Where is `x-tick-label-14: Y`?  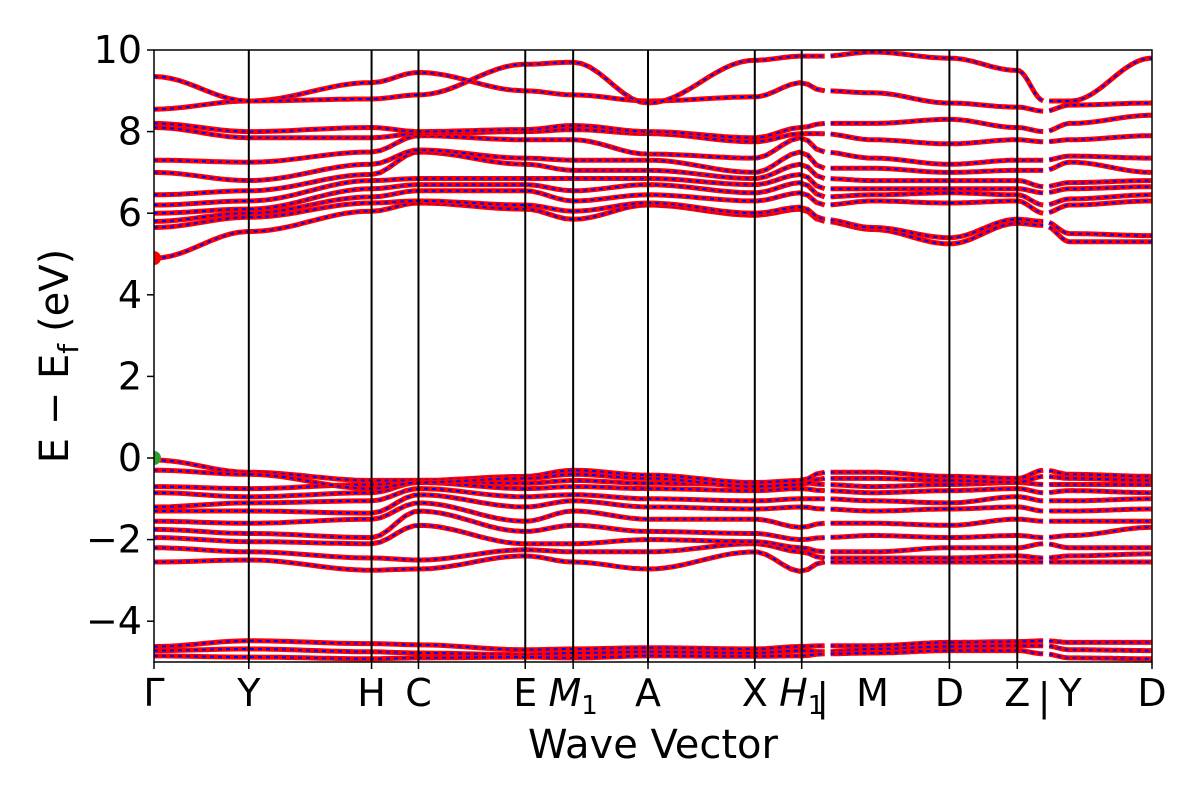
x-tick-label-14: Y is located at coordinates (1070, 693).